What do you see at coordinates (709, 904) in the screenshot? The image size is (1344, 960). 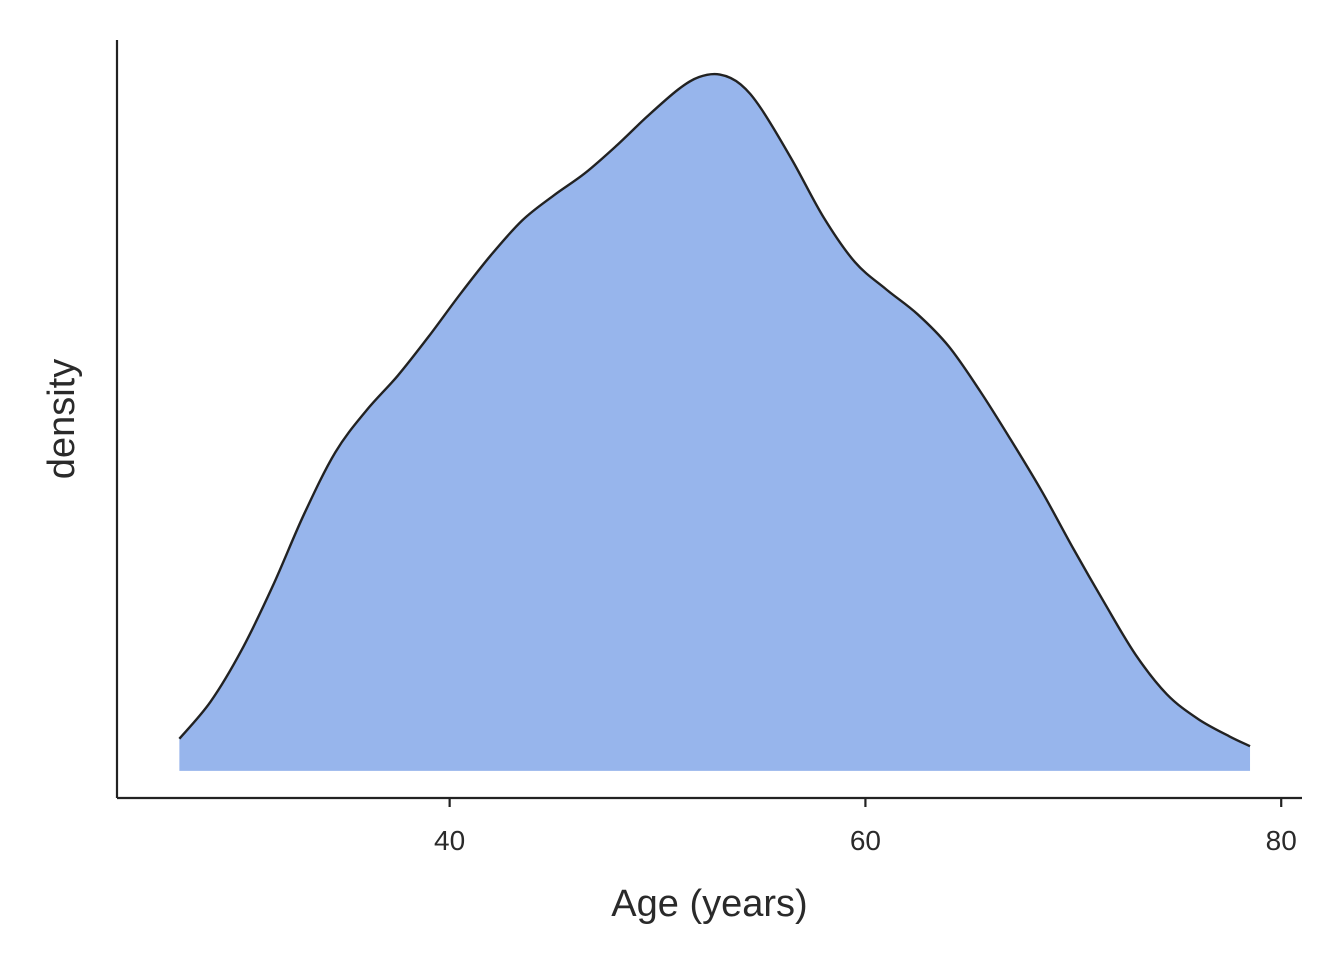 I see `x-axis-title: Age (years)` at bounding box center [709, 904].